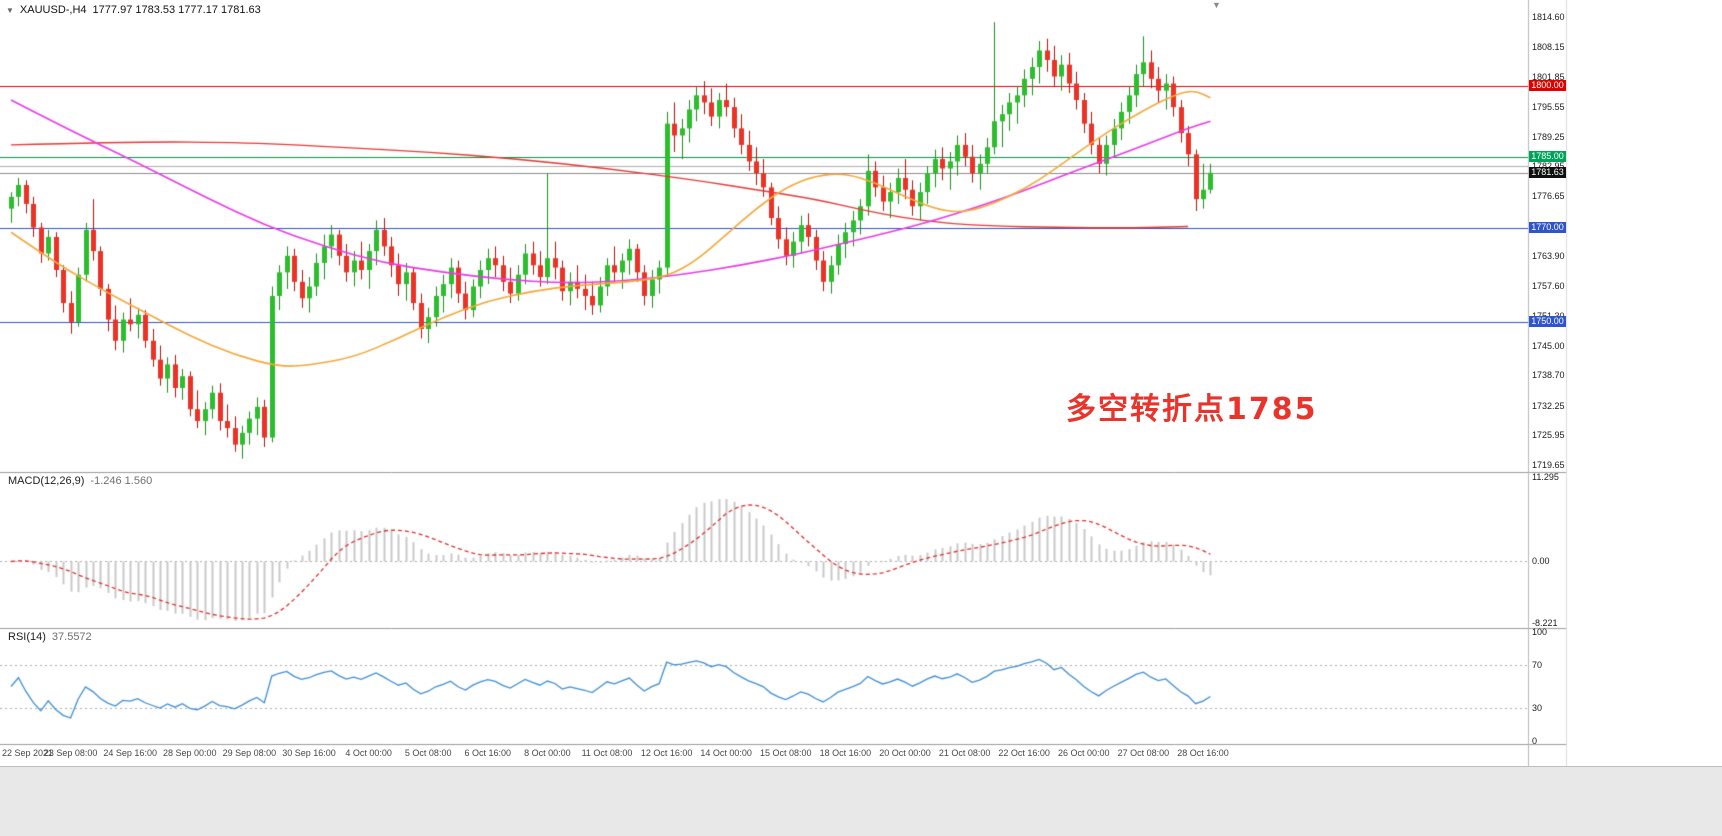 Image resolution: width=1722 pixels, height=836 pixels. What do you see at coordinates (1143, 753) in the screenshot?
I see `time-tick-label: 27 Oct 08:00` at bounding box center [1143, 753].